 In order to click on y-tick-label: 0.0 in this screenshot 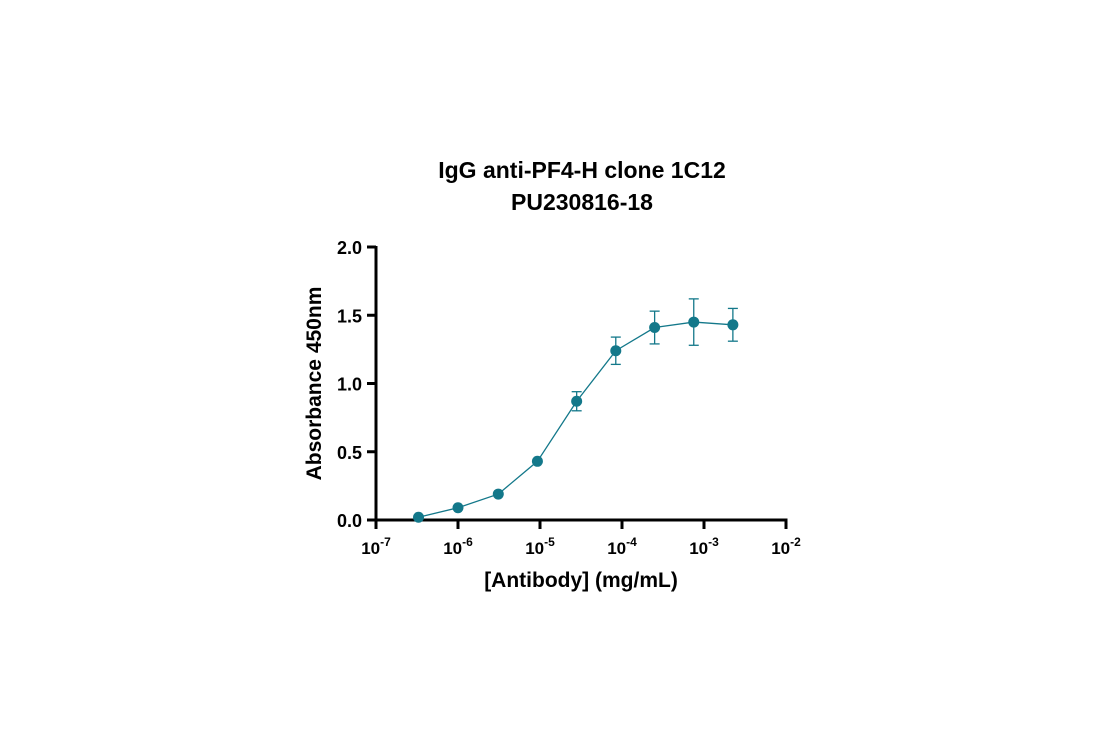, I will do `click(349, 521)`.